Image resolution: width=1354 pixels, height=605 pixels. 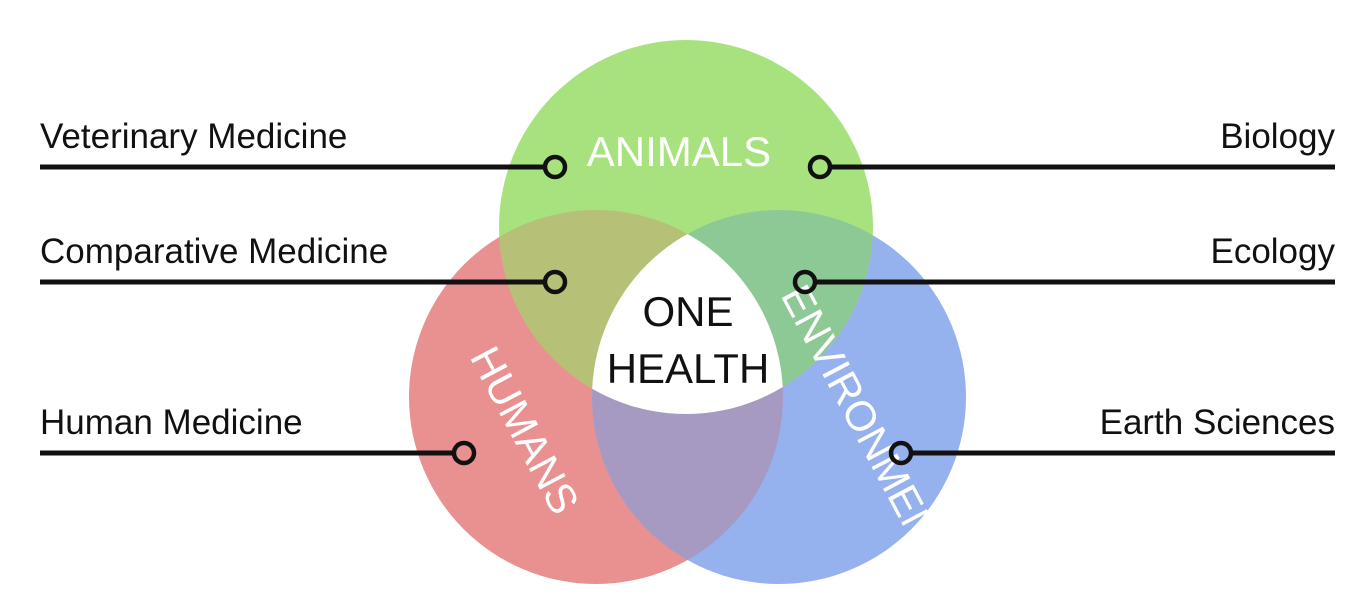 I want to click on label-veterinary-medicine: Veterinary Medicine, so click(x=193, y=136).